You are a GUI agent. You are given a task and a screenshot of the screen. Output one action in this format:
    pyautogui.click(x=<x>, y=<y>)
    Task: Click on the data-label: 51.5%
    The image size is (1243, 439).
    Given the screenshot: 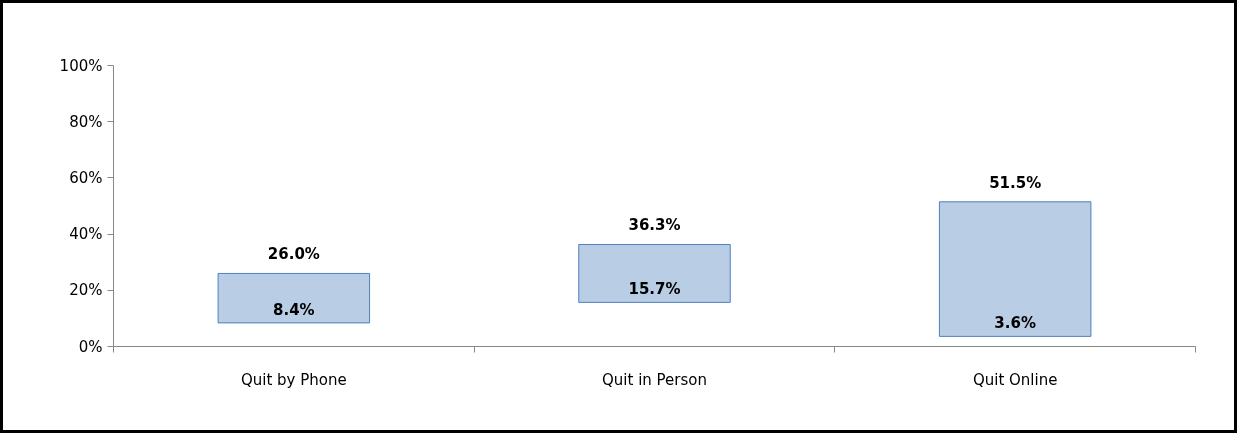 What is the action you would take?
    pyautogui.click(x=1015, y=182)
    